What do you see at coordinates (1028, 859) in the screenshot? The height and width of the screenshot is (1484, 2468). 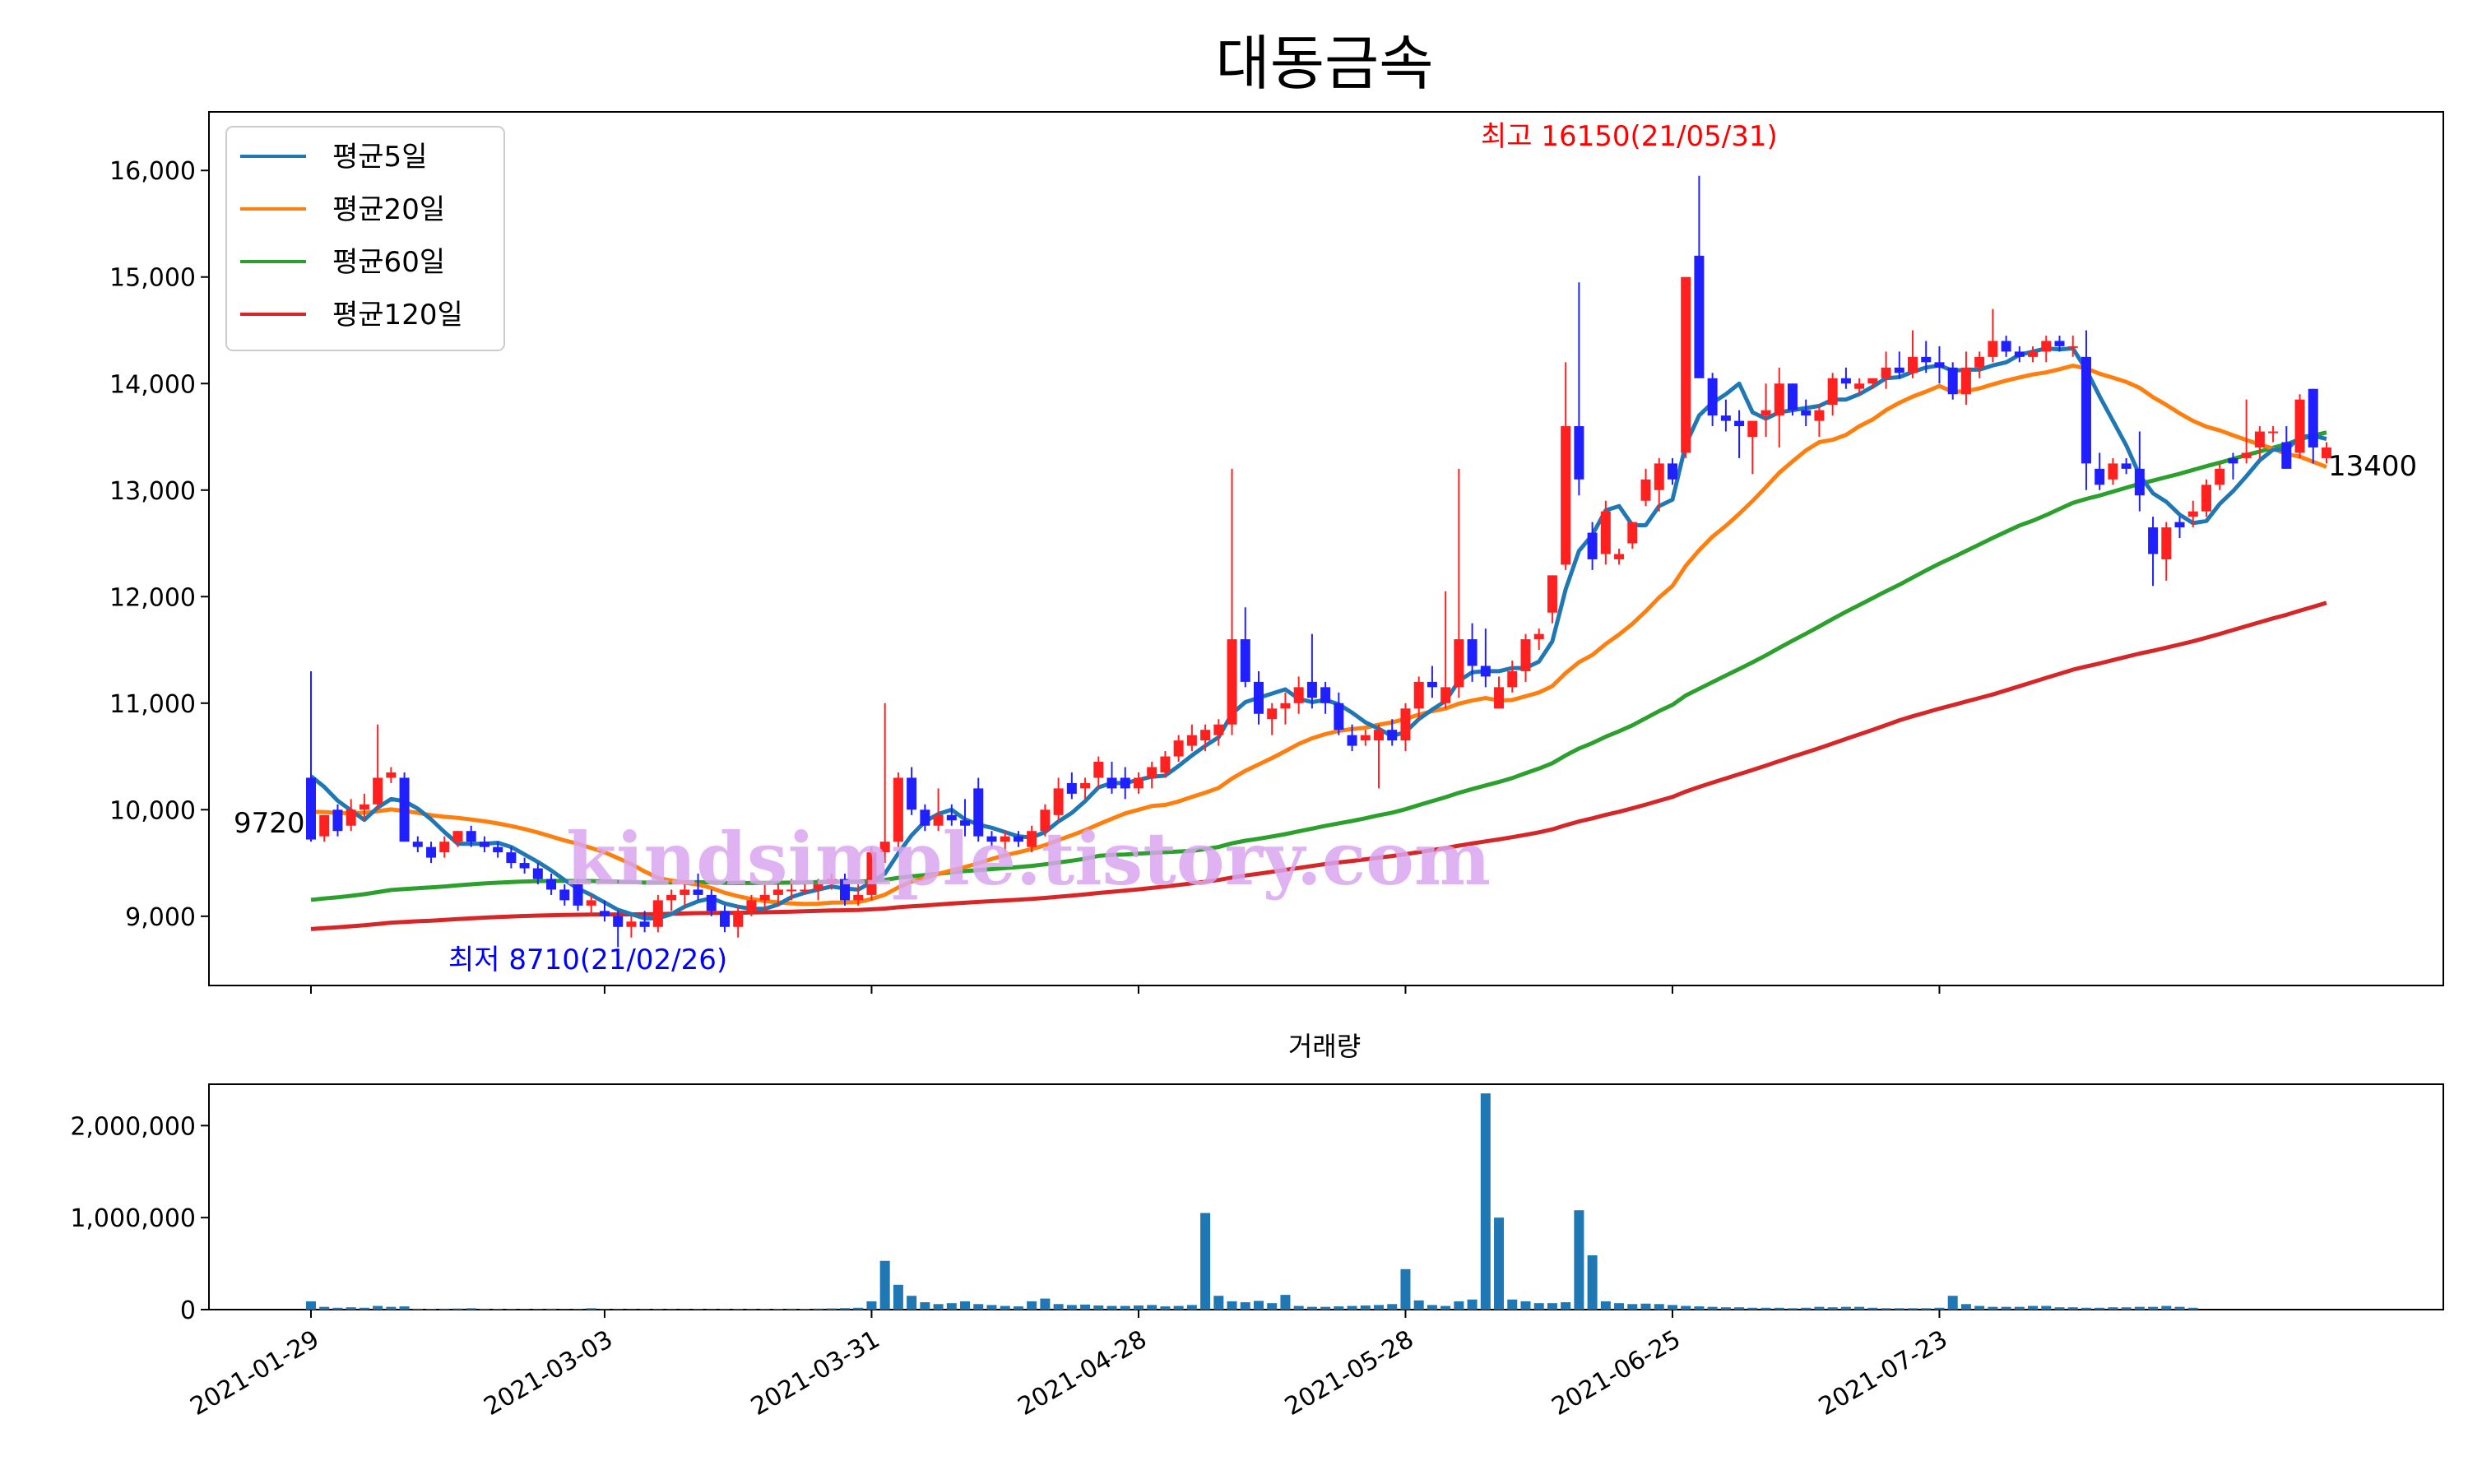 I see `watermark: kindsimple.tistory.com` at bounding box center [1028, 859].